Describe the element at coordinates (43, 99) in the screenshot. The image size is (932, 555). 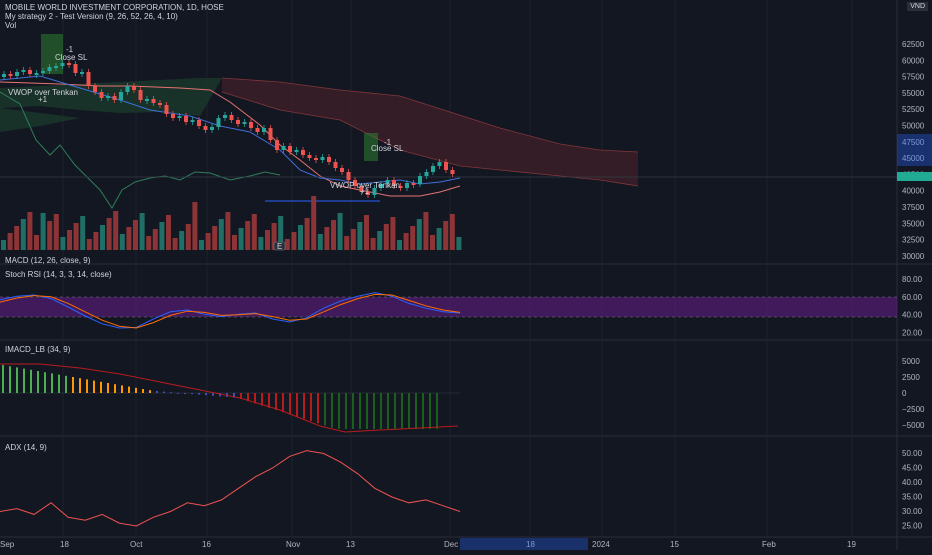
I see `plus1-label-1: +1` at that location.